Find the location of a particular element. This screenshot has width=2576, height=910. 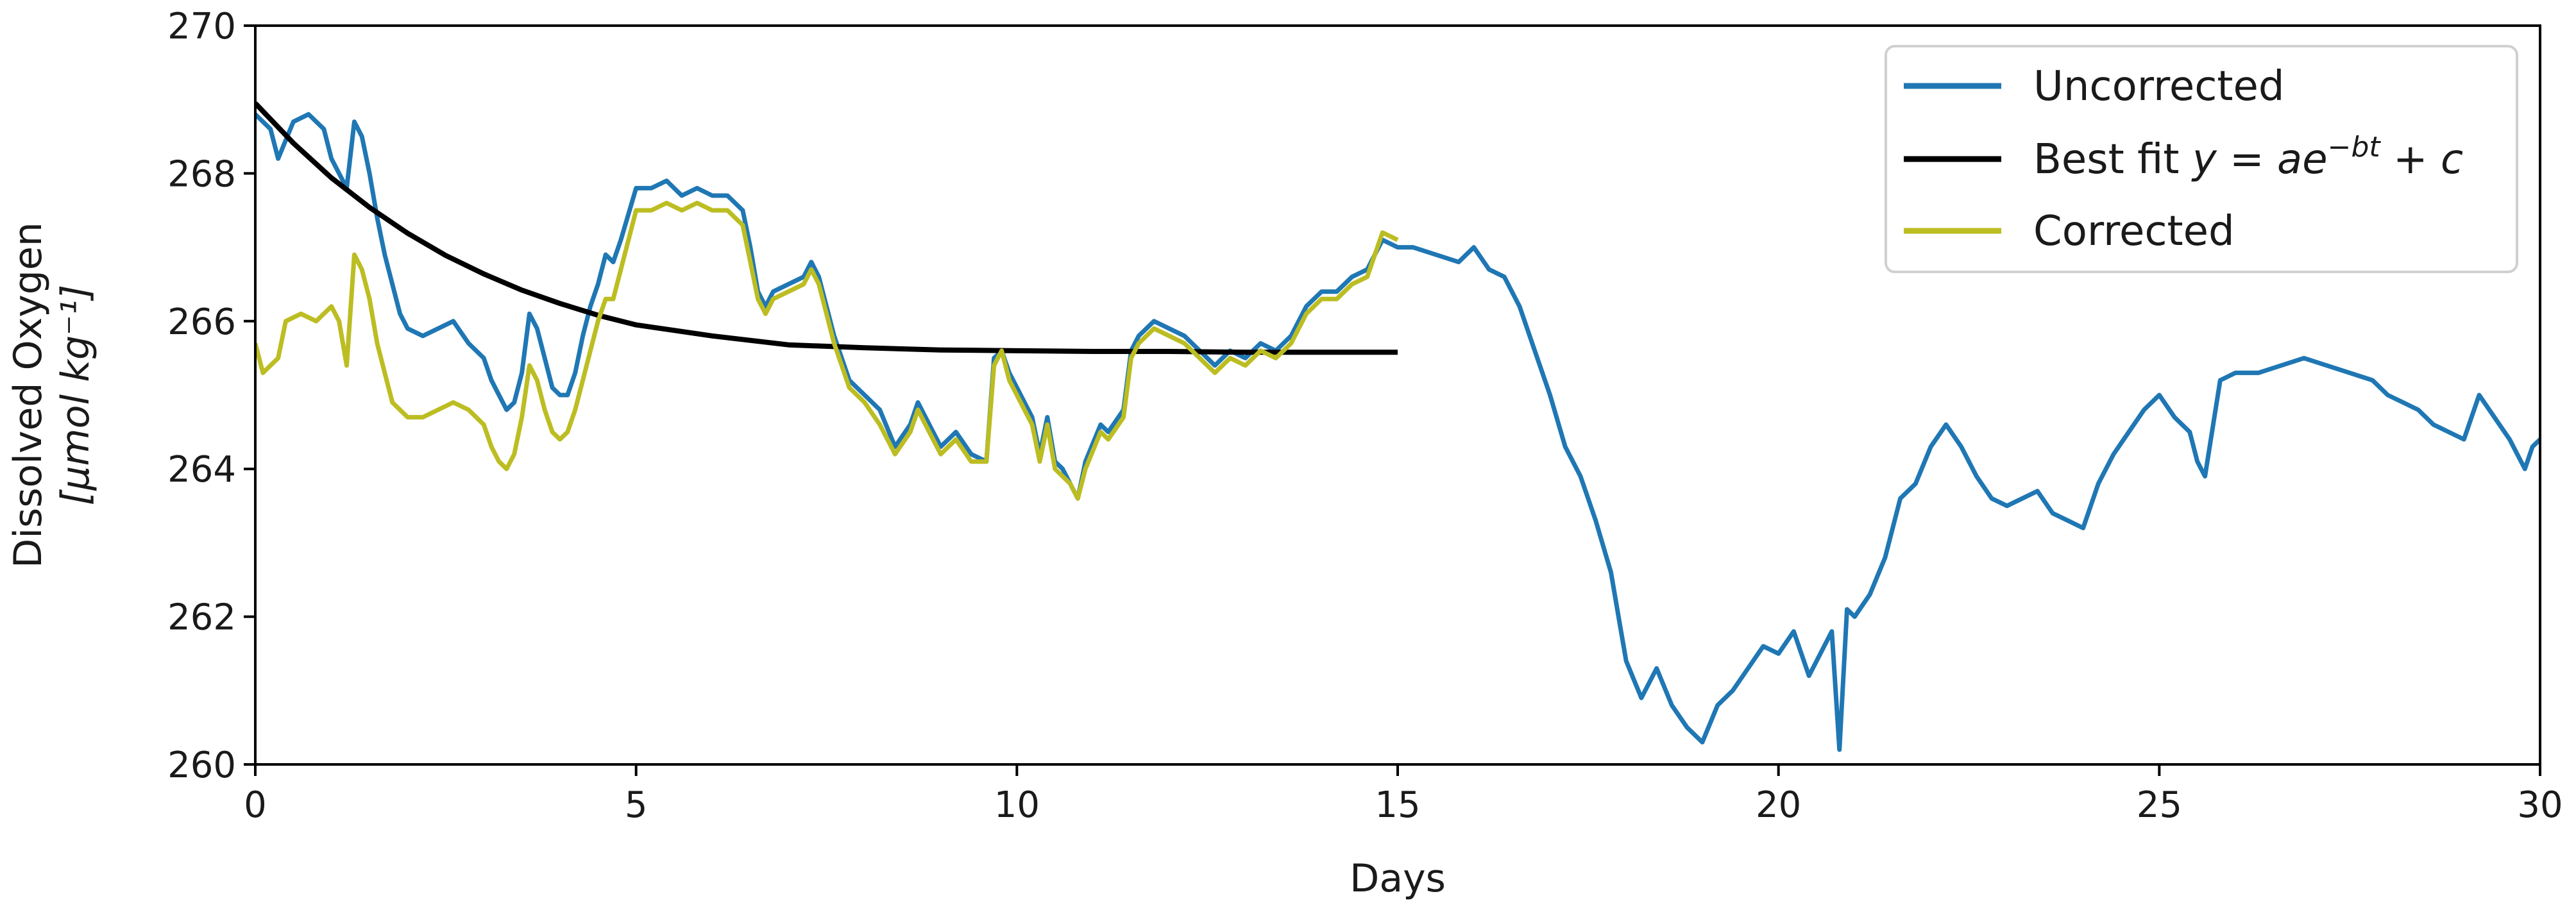

series-line-best-fit is located at coordinates (826, 228).